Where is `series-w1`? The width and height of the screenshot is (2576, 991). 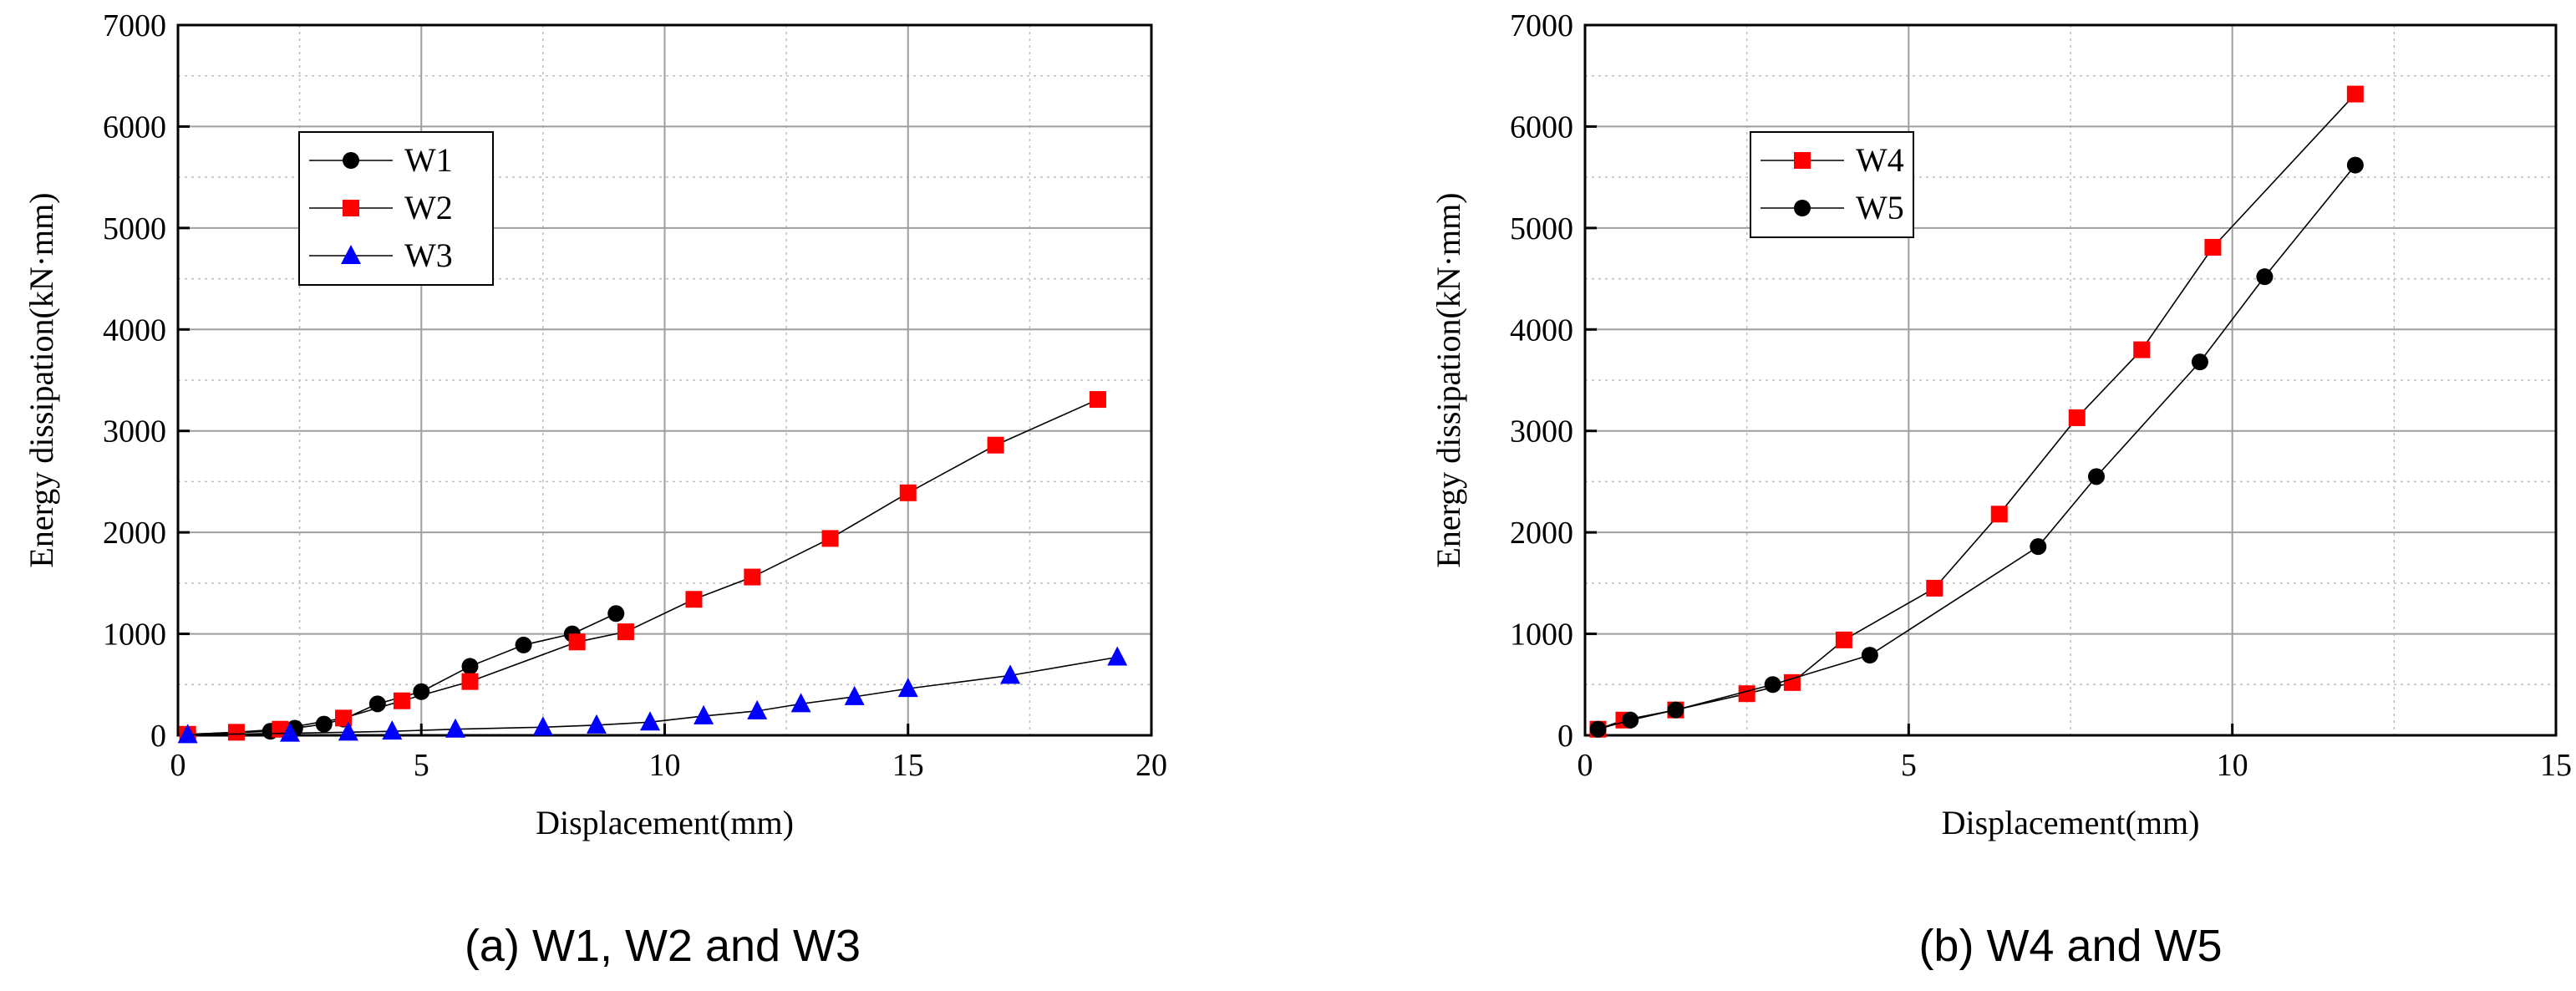 series-w1 is located at coordinates (402, 674).